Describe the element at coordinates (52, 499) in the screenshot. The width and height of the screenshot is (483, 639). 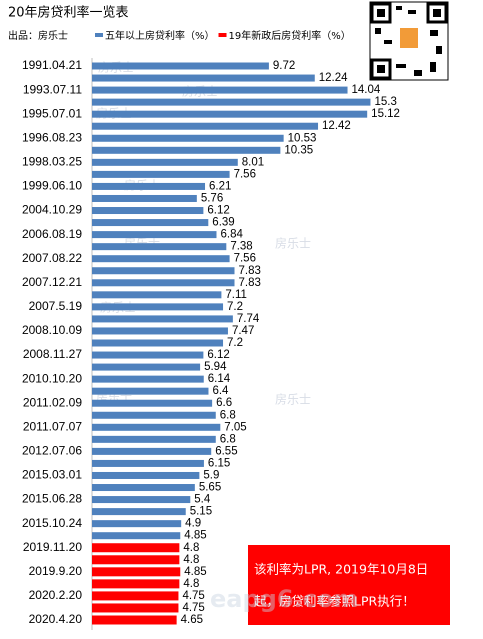
I see `y-tick-label: 2015.06.28` at that location.